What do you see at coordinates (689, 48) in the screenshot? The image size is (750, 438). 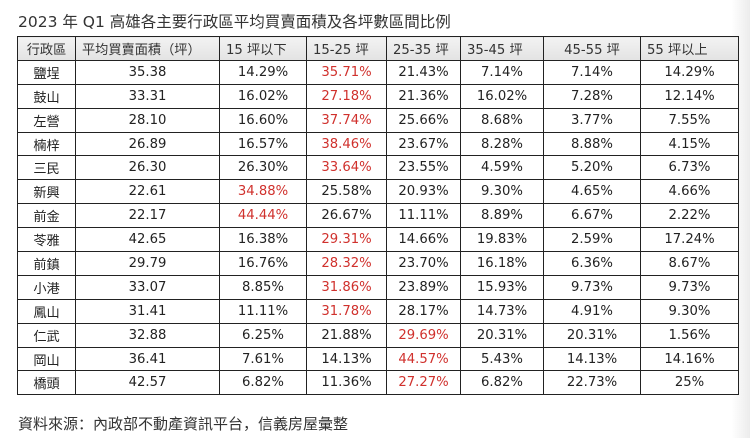 I see `header-over-55: 55 坪以上` at bounding box center [689, 48].